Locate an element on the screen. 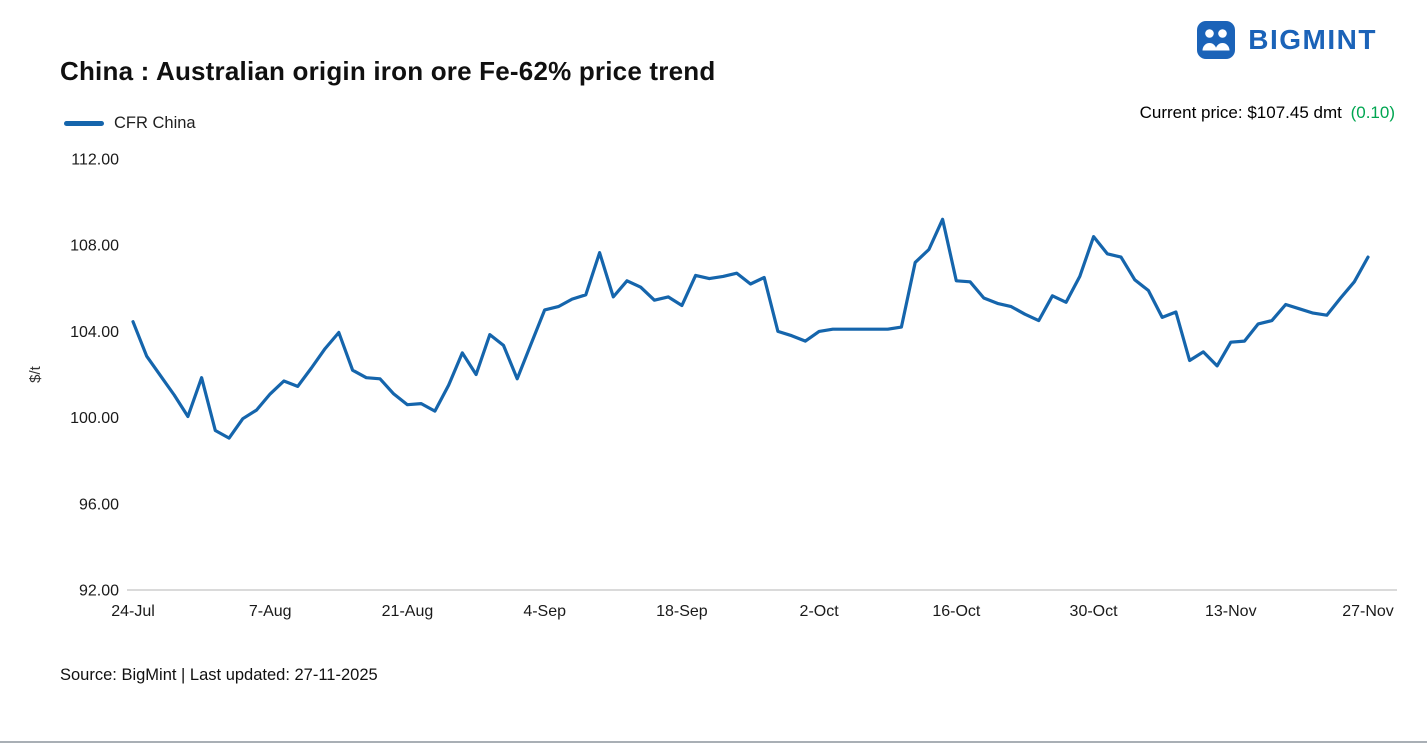 This screenshot has height=743, width=1427. legend-series-label: CFR China is located at coordinates (155, 123).